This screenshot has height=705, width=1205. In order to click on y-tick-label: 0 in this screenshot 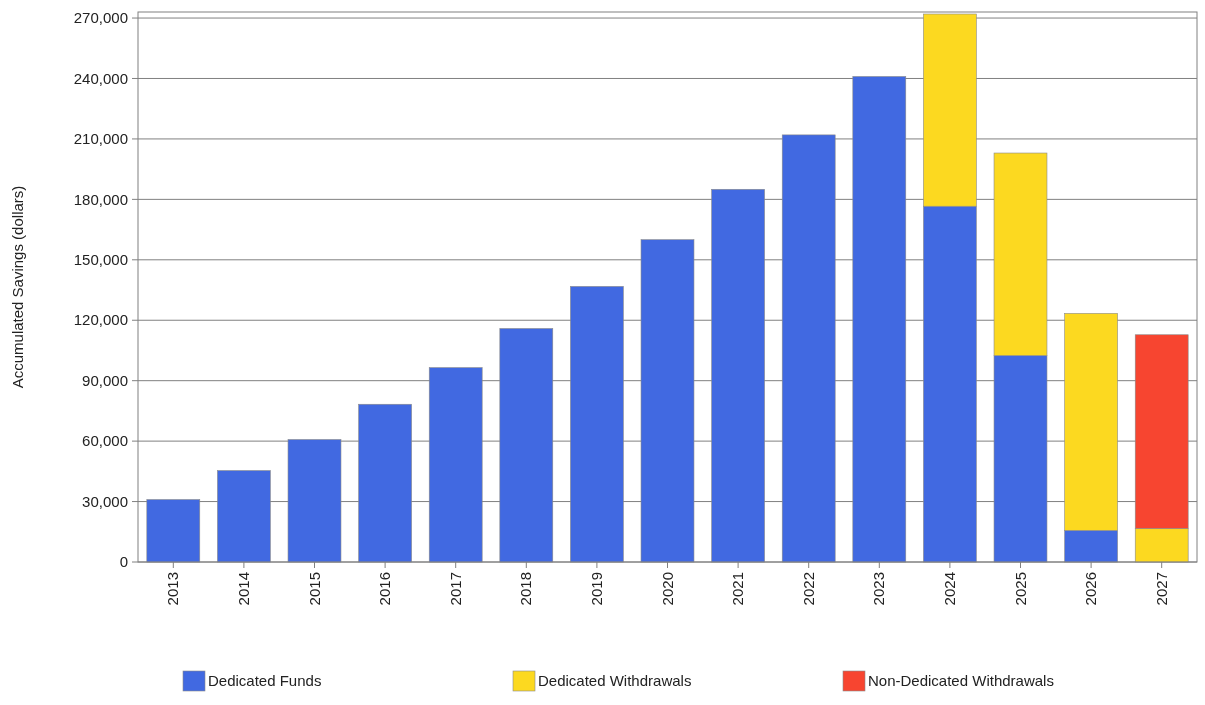, I will do `click(123, 562)`.